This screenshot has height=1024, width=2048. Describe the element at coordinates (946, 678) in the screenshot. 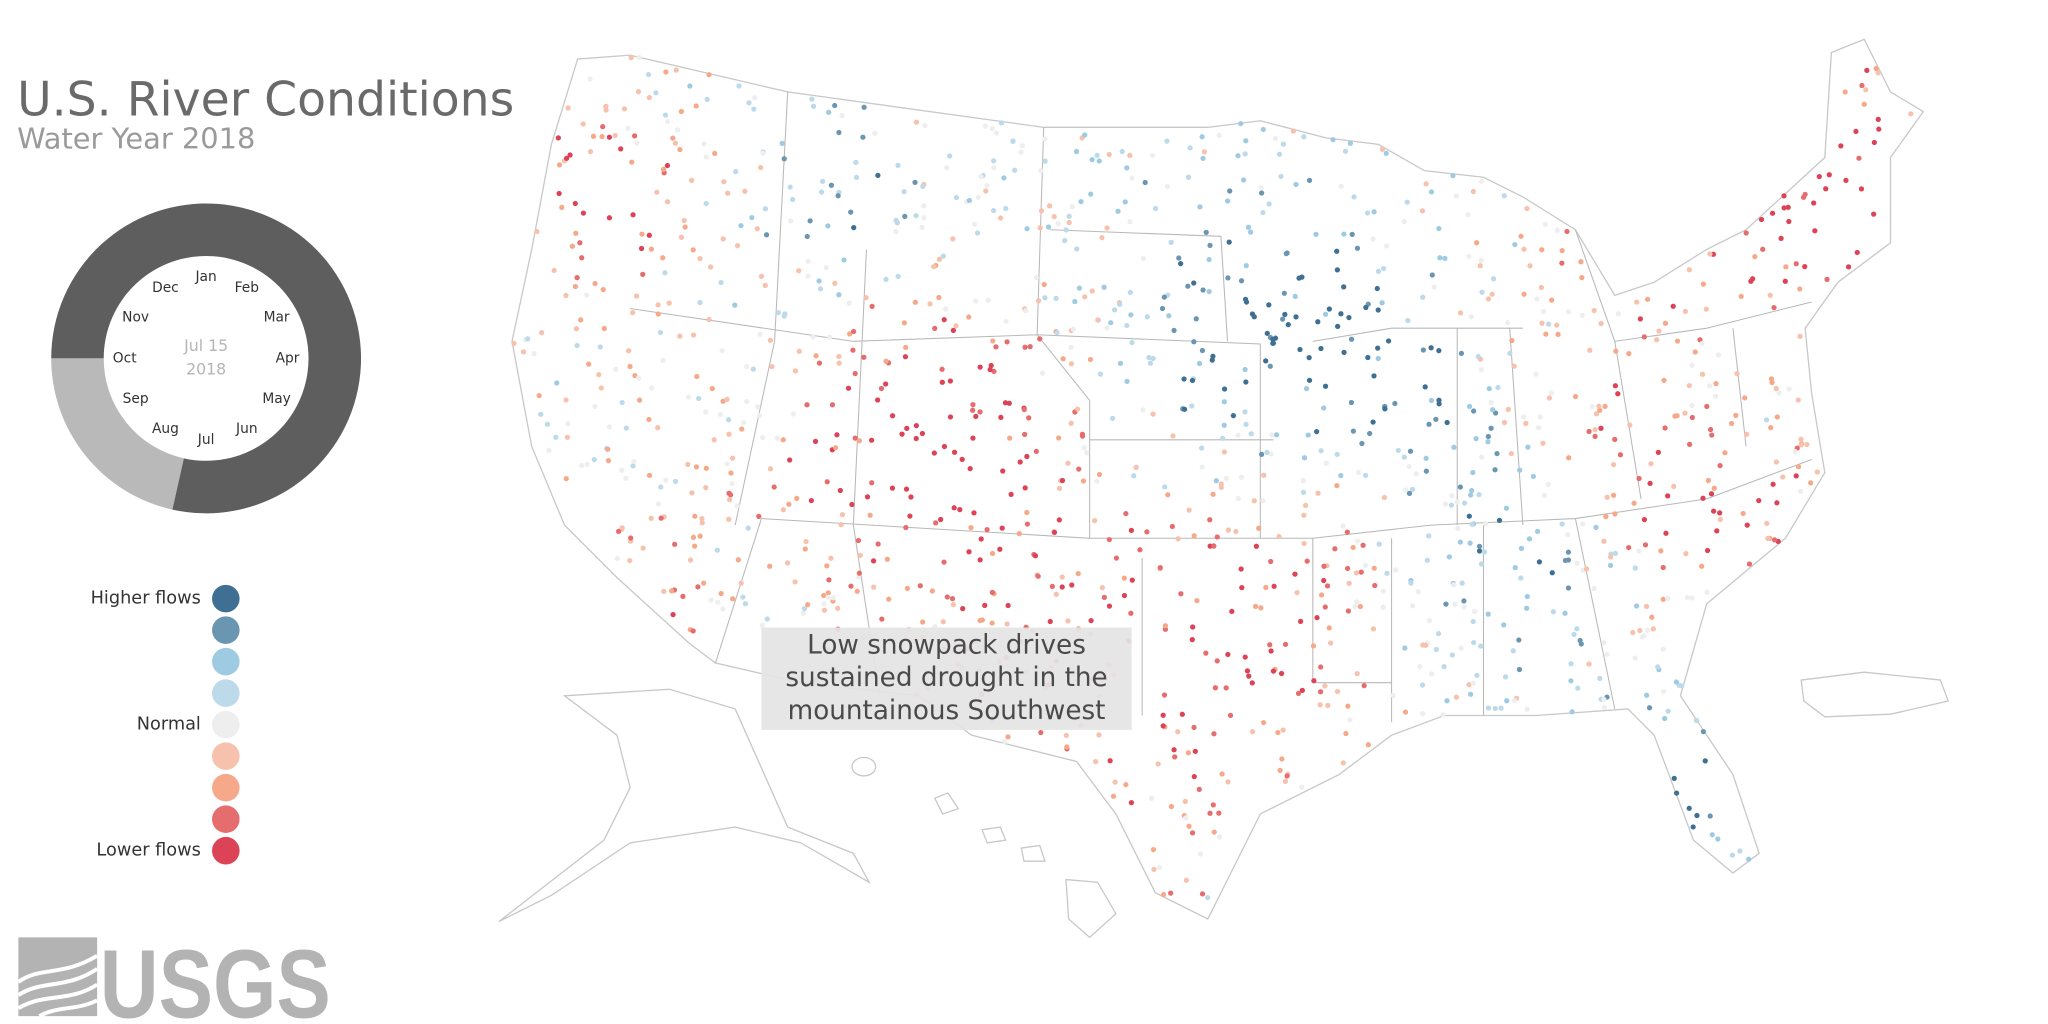

I see `annotation-box` at that location.